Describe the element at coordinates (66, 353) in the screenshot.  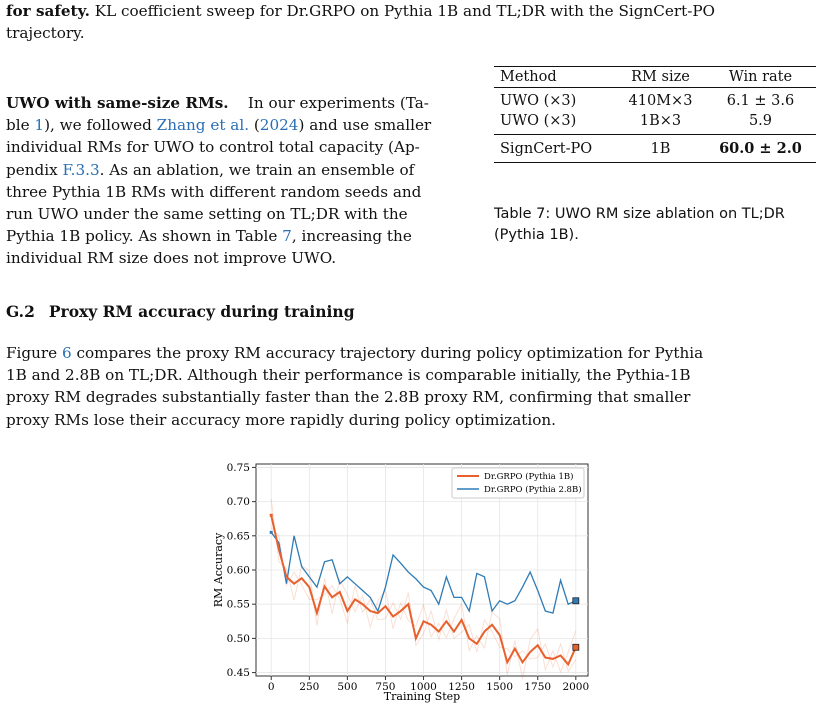
I see `figure-6-link: 6` at that location.